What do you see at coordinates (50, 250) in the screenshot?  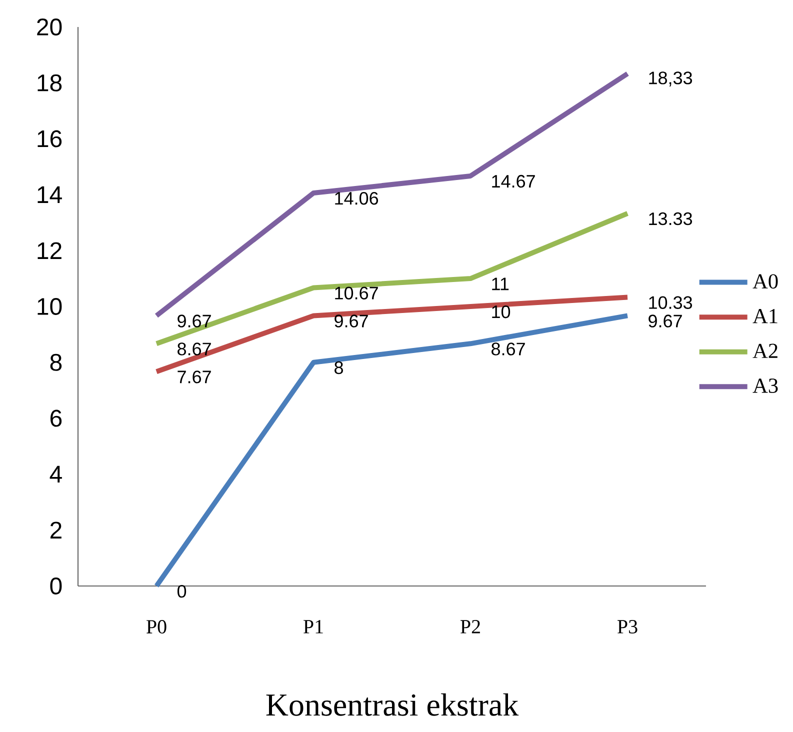 I see `y-tick-label: 12` at bounding box center [50, 250].